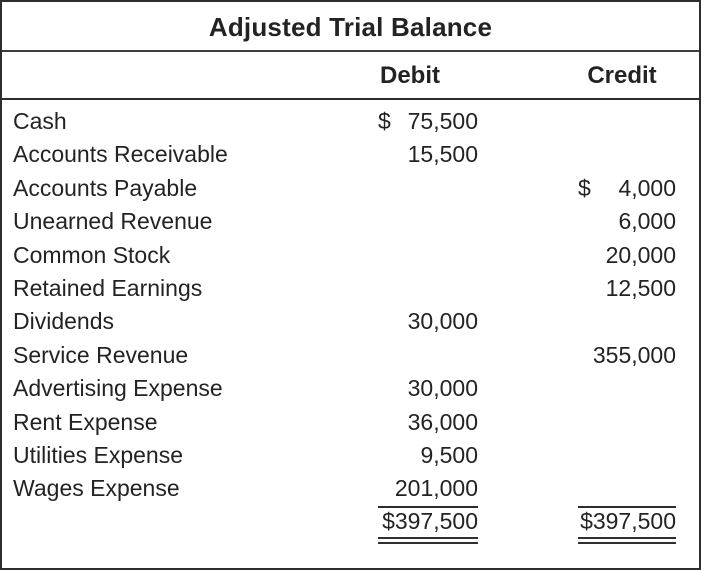 Image resolution: width=701 pixels, height=570 pixels. What do you see at coordinates (350, 288) in the screenshot?
I see `table-row: Retained Earnings 12,500` at bounding box center [350, 288].